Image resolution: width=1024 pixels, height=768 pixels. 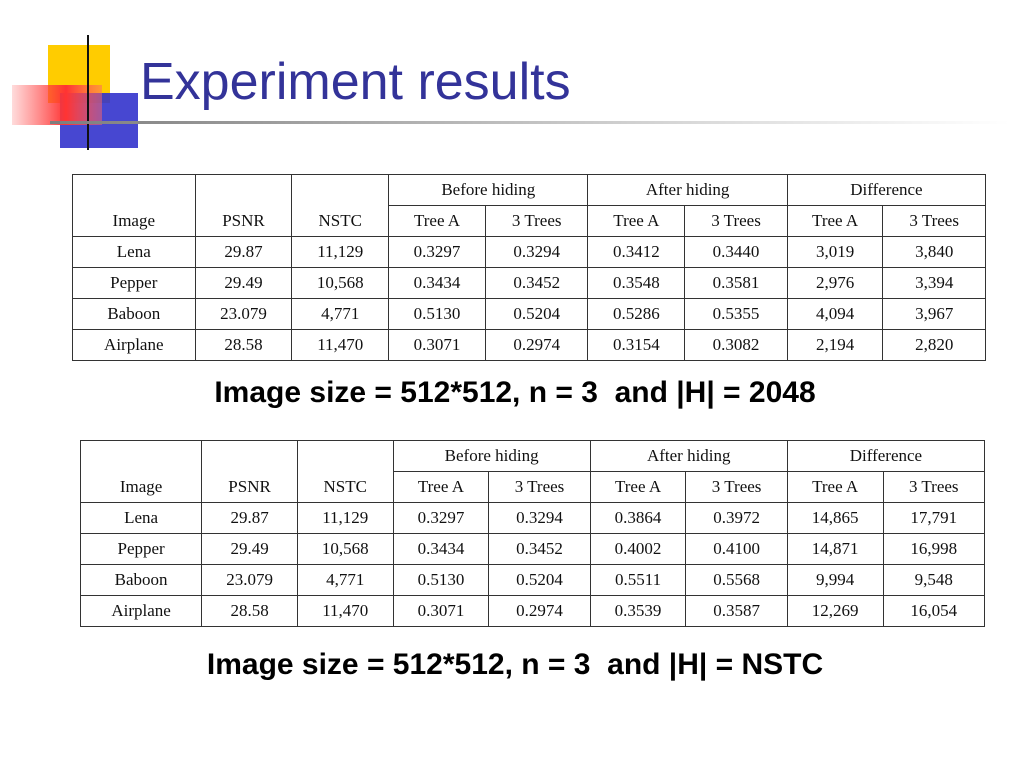 What do you see at coordinates (340, 205) in the screenshot?
I see `column-header: NSTC` at bounding box center [340, 205].